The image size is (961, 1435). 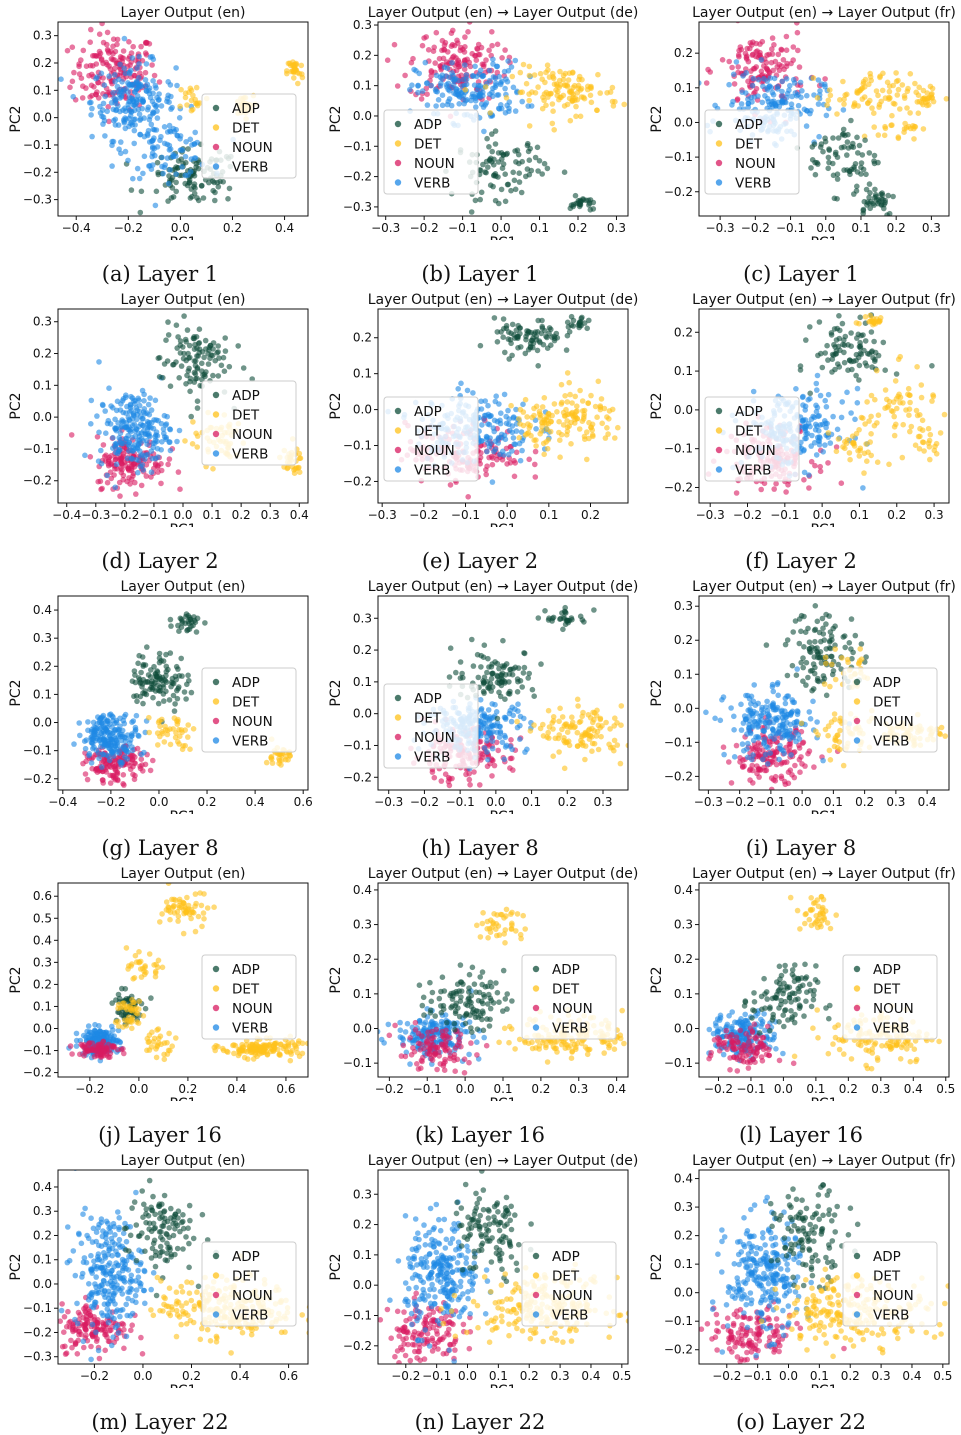 I want to click on x-axis-label: PC1, so click(x=182, y=811).